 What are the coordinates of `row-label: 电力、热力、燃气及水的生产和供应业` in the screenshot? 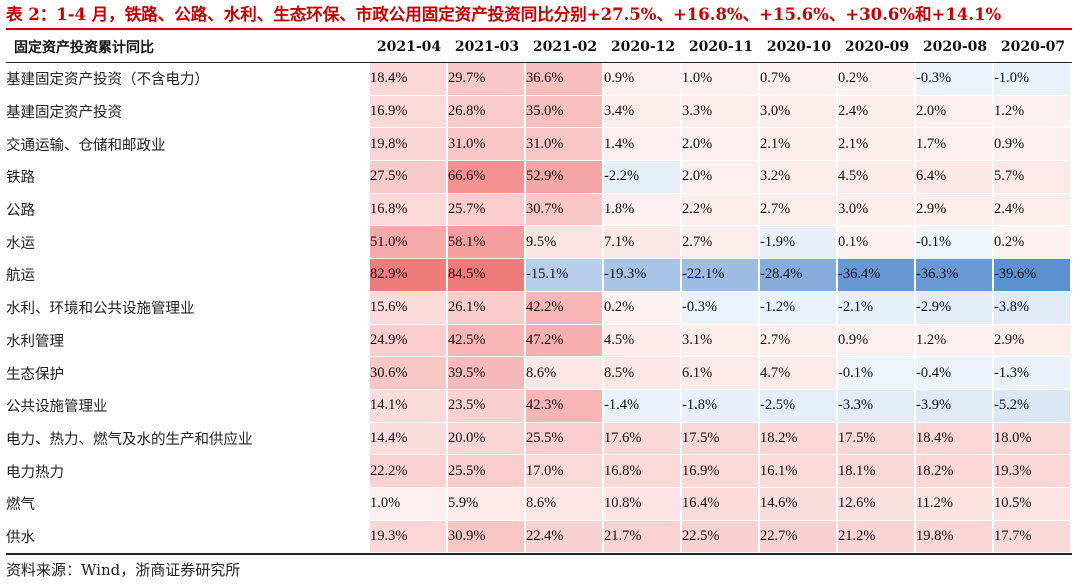 It's located at (188, 439).